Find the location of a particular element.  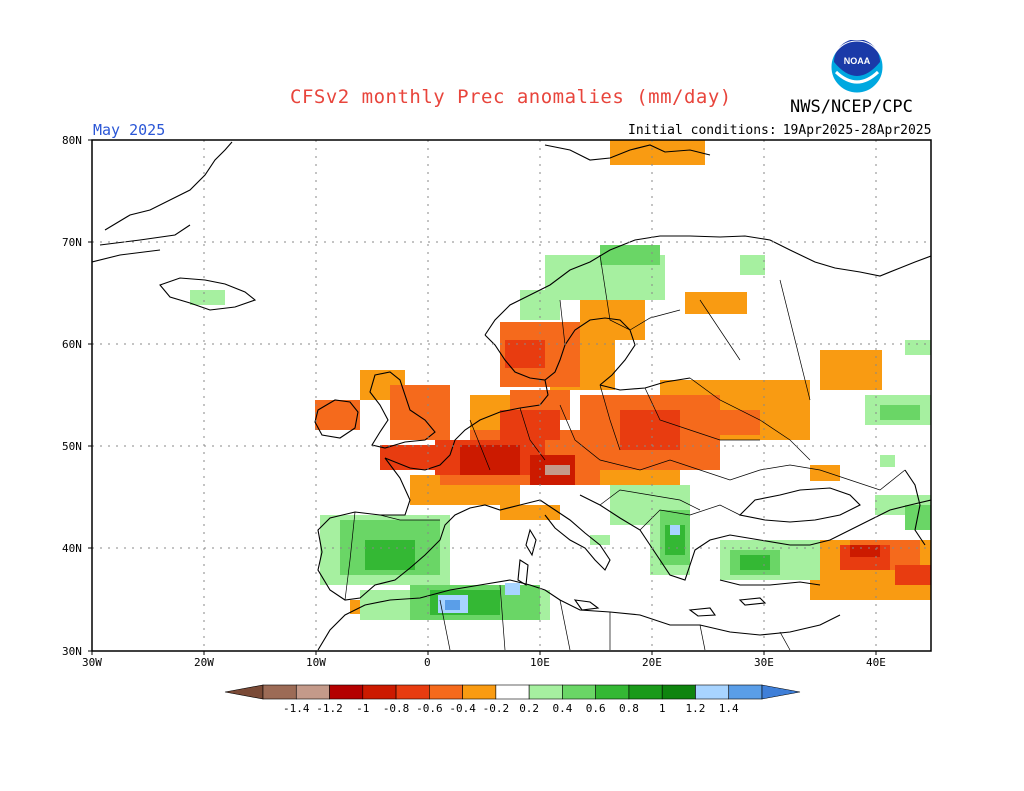

lat-label: 40N is located at coordinates (72, 548).